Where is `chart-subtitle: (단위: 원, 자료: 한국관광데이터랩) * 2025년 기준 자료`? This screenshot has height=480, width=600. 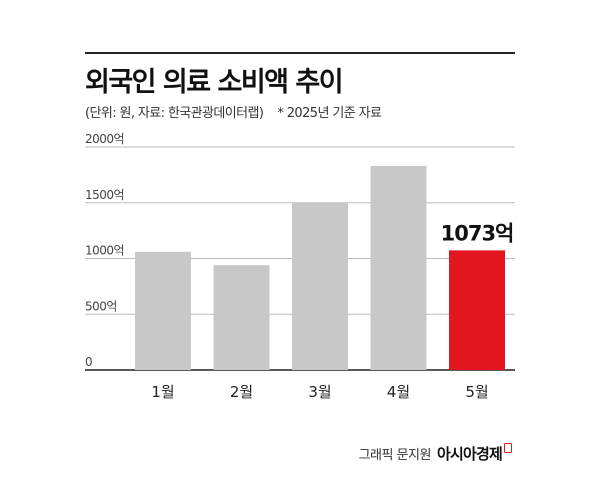 chart-subtitle: (단위: 원, 자료: 한국관광데이터랩) * 2025년 기준 자료 is located at coordinates (233, 111).